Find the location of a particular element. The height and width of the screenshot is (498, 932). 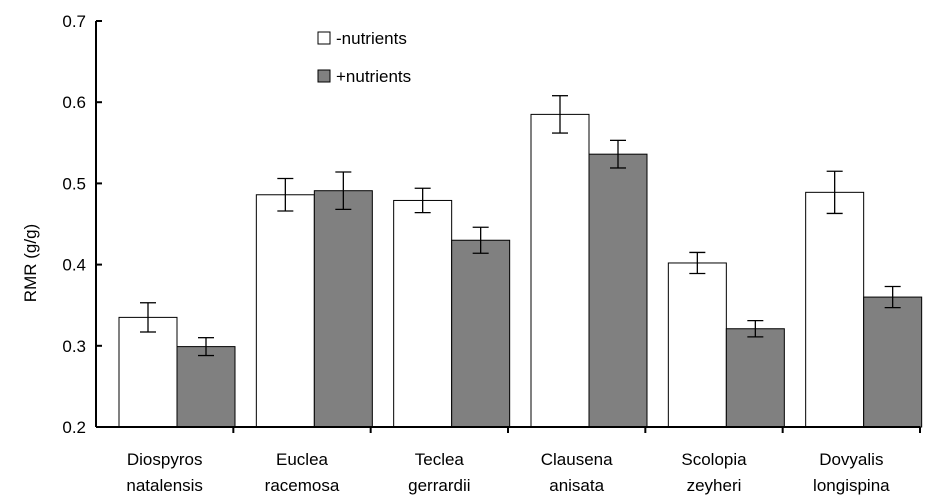

x-tick-label-line: Euclea is located at coordinates (302, 459).